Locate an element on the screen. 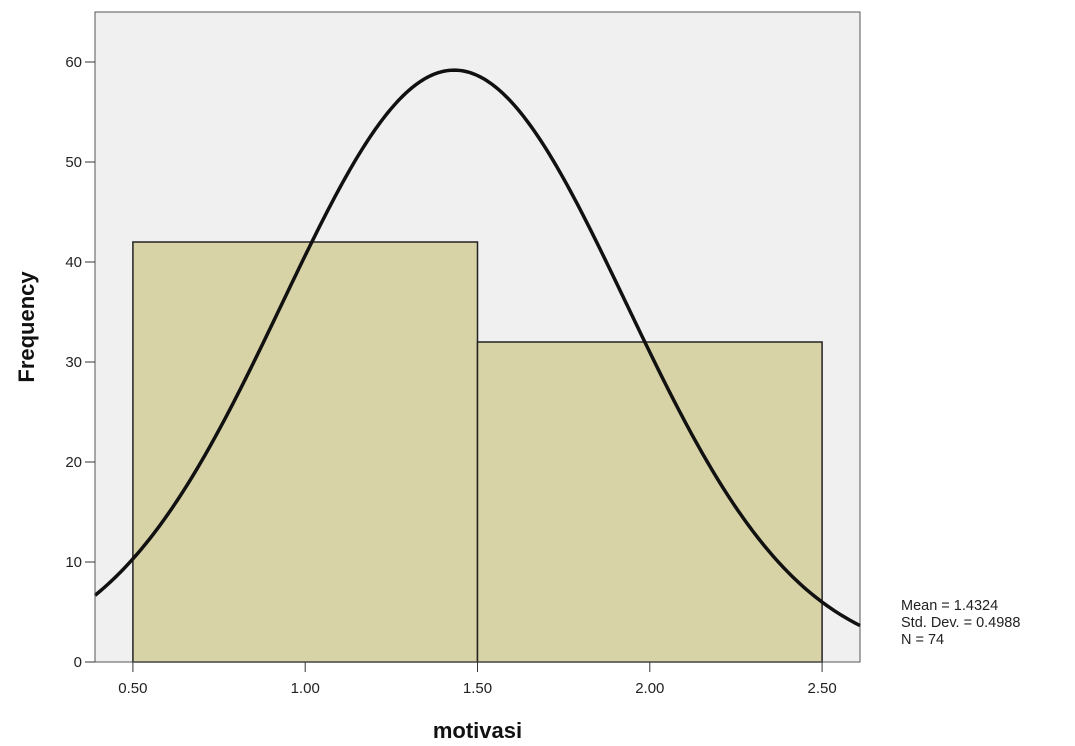 Image resolution: width=1075 pixels, height=746 pixels. y-tick-label: 30 is located at coordinates (73, 362).